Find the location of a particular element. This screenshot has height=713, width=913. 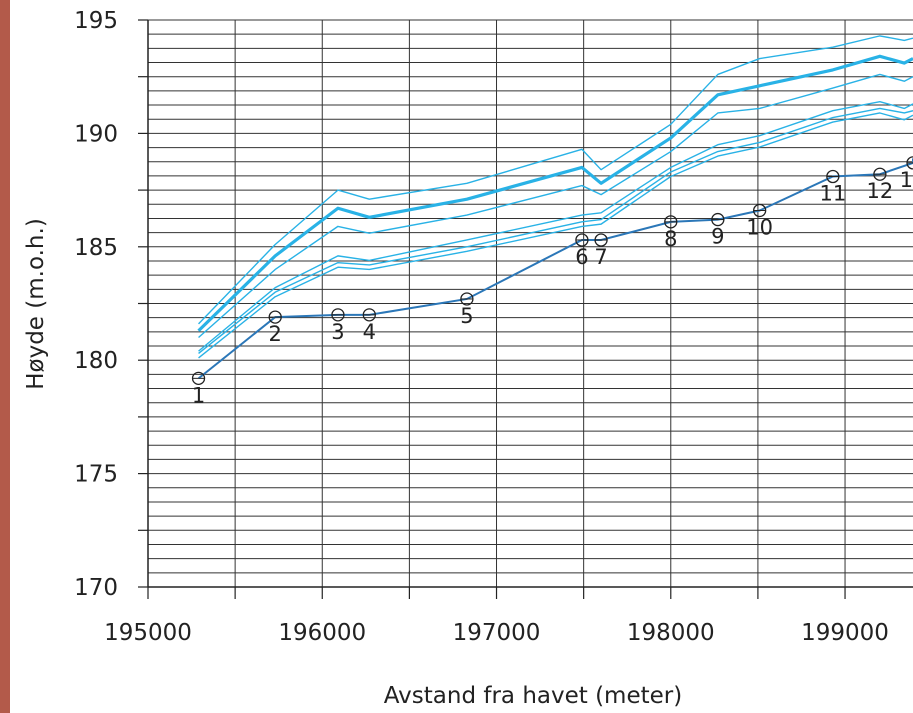

y-tick-label: 185 is located at coordinates (96, 248).